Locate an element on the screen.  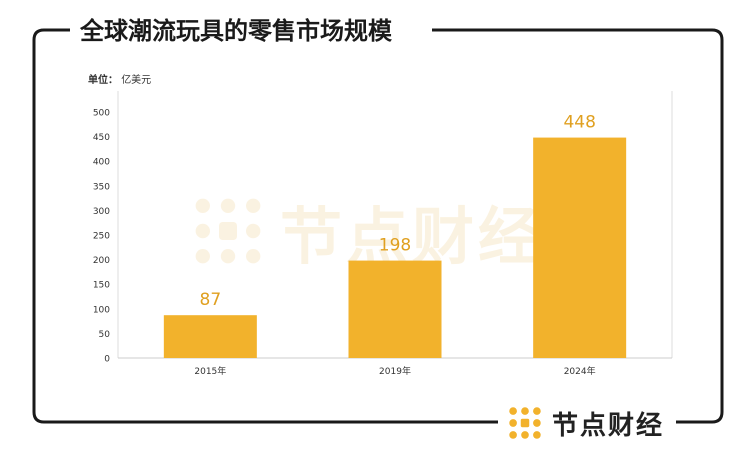
y-tick-label: 250 is located at coordinates (101, 237).